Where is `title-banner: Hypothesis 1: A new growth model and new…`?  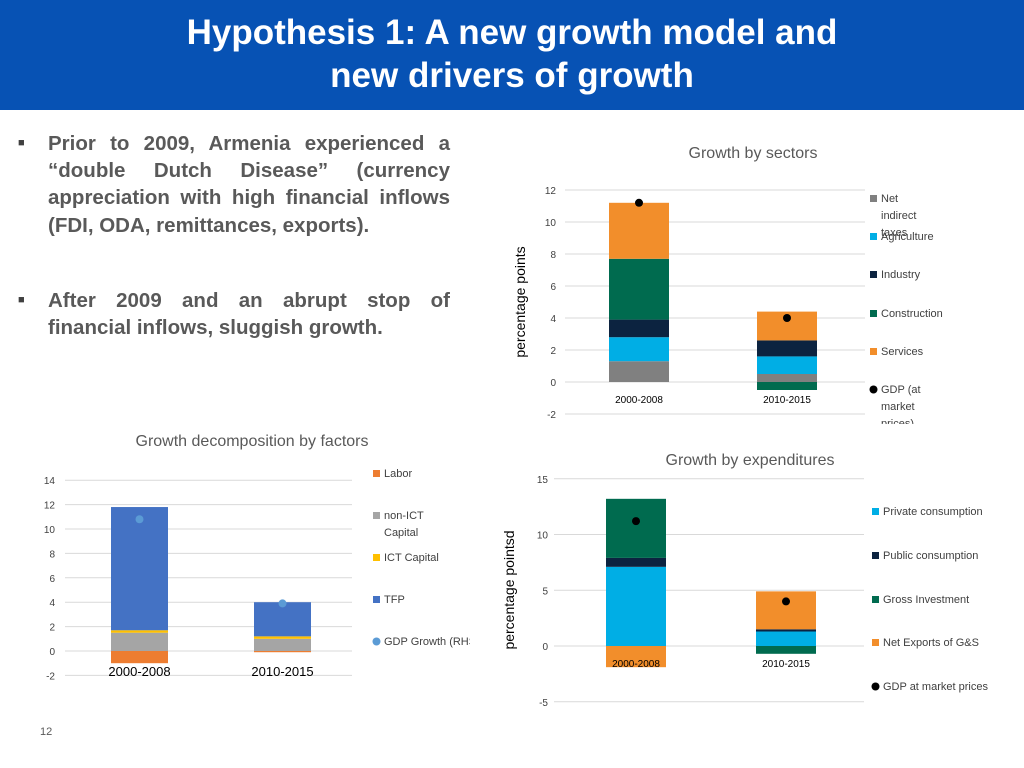
title-banner: Hypothesis 1: A new growth model and new… is located at coordinates (512, 55).